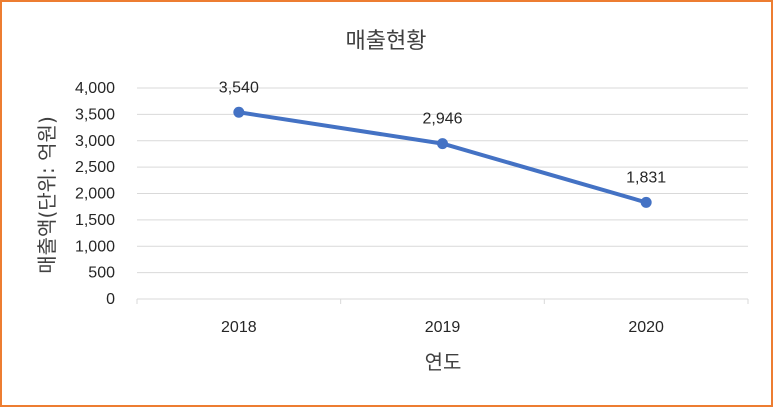 The width and height of the screenshot is (773, 407). I want to click on y-tick-label: 2,000, so click(95, 194).